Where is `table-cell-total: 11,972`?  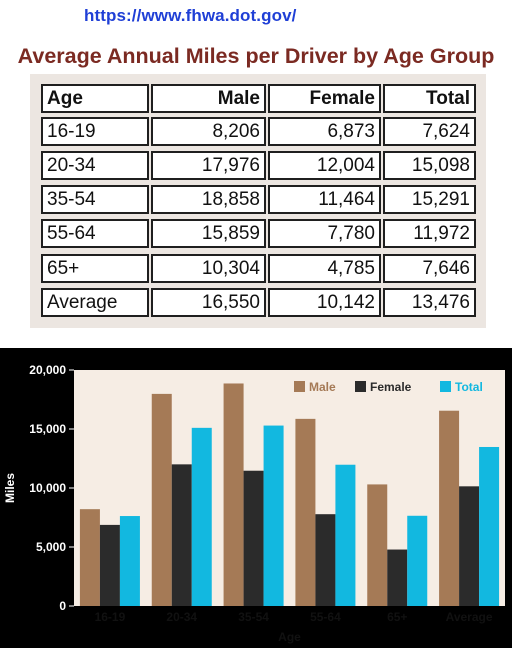 table-cell-total: 11,972 is located at coordinates (429, 233).